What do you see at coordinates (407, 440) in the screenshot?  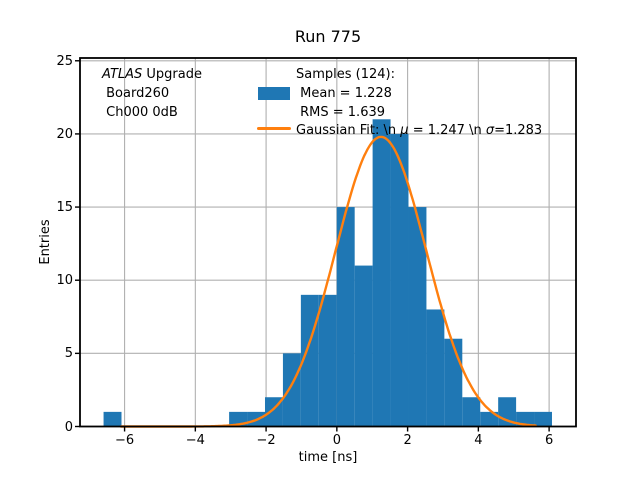 I see `x-tick-label: 2` at bounding box center [407, 440].